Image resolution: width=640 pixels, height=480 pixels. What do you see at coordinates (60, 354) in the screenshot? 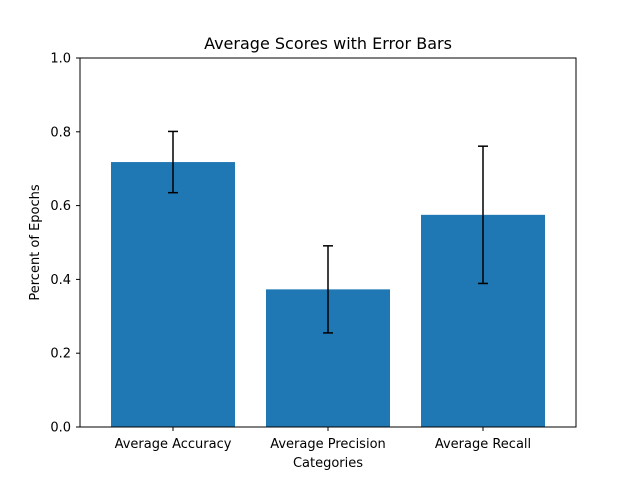
I see `y-tick-label-2: 0.2` at bounding box center [60, 354].